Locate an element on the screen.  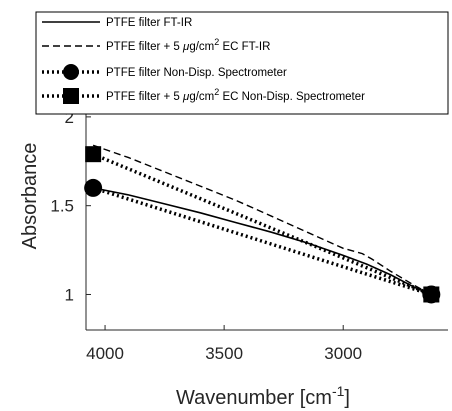
legend-label-ec-ftir-part-3: EC FT-IR is located at coordinates (244, 47).